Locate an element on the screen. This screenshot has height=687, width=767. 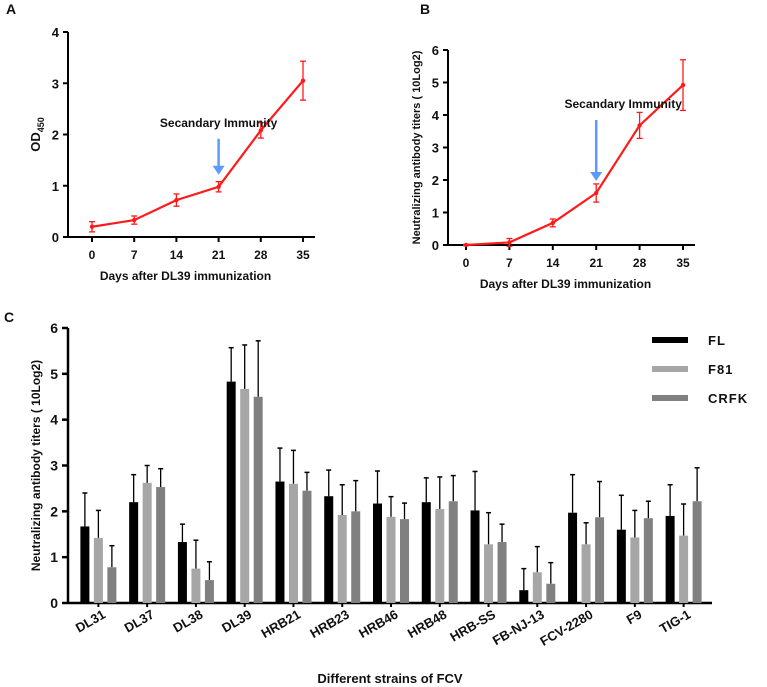
panel-label: A is located at coordinates (11, 9).